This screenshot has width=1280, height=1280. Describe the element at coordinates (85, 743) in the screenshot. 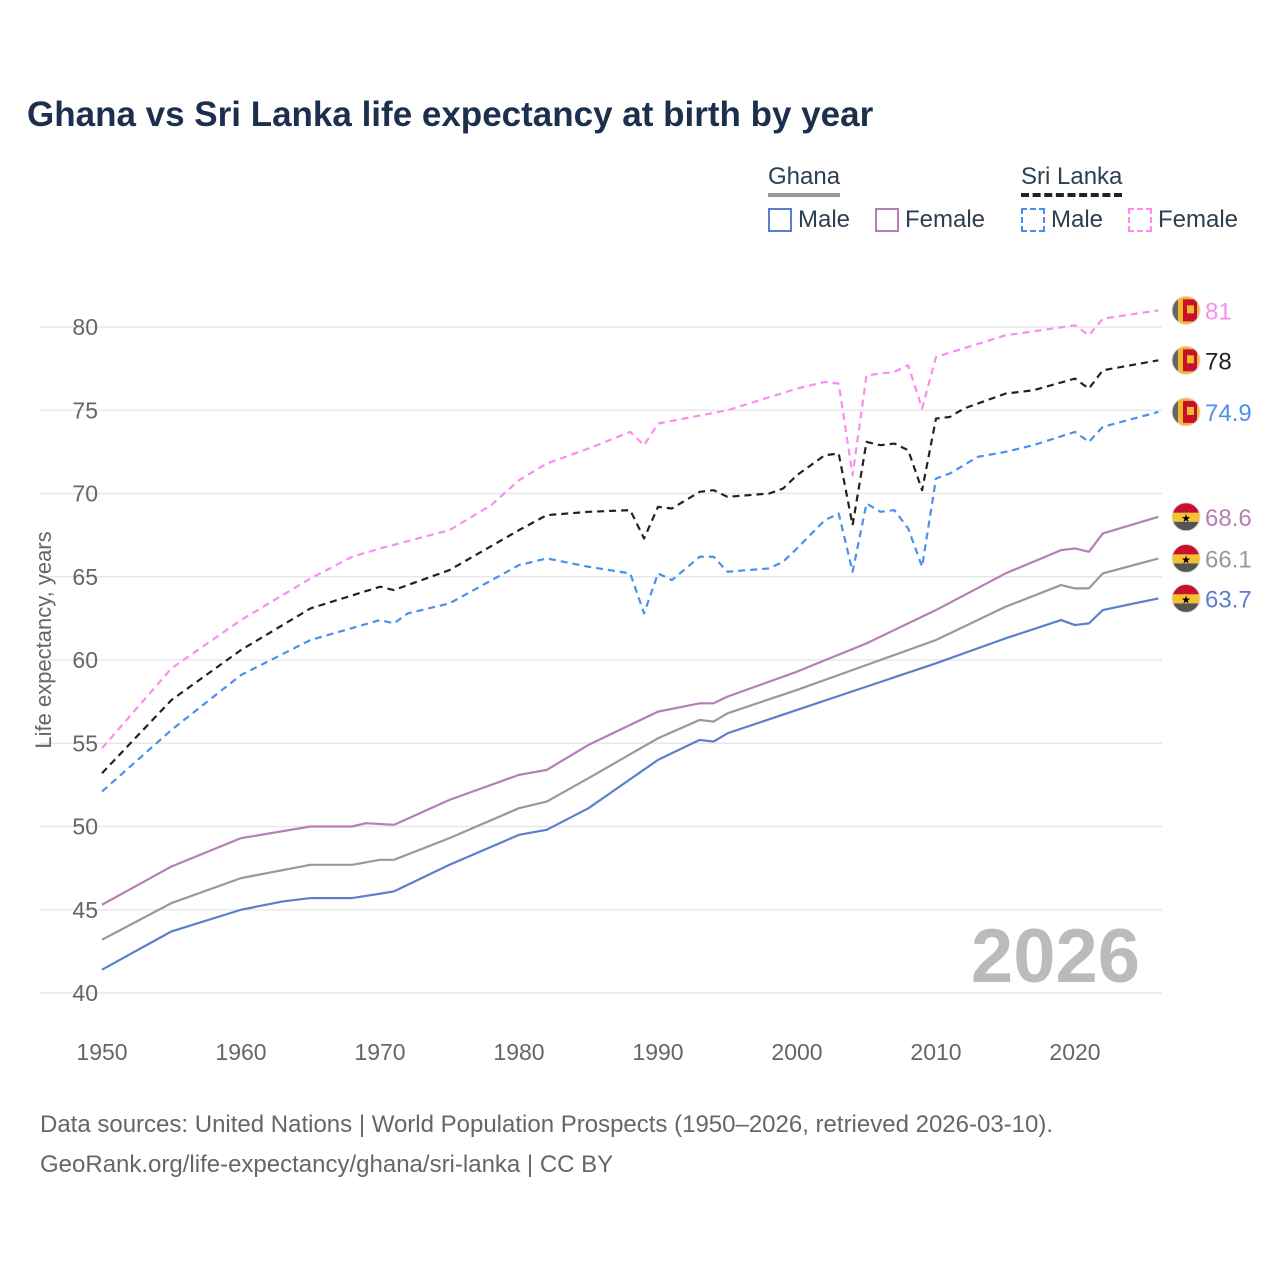

I see `y-tick-label: 55` at that location.